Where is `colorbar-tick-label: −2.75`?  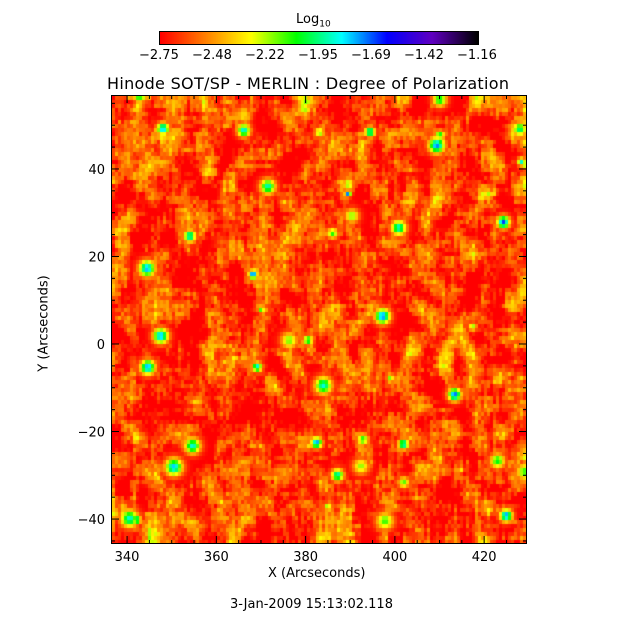
colorbar-tick-label: −2.75 is located at coordinates (159, 55).